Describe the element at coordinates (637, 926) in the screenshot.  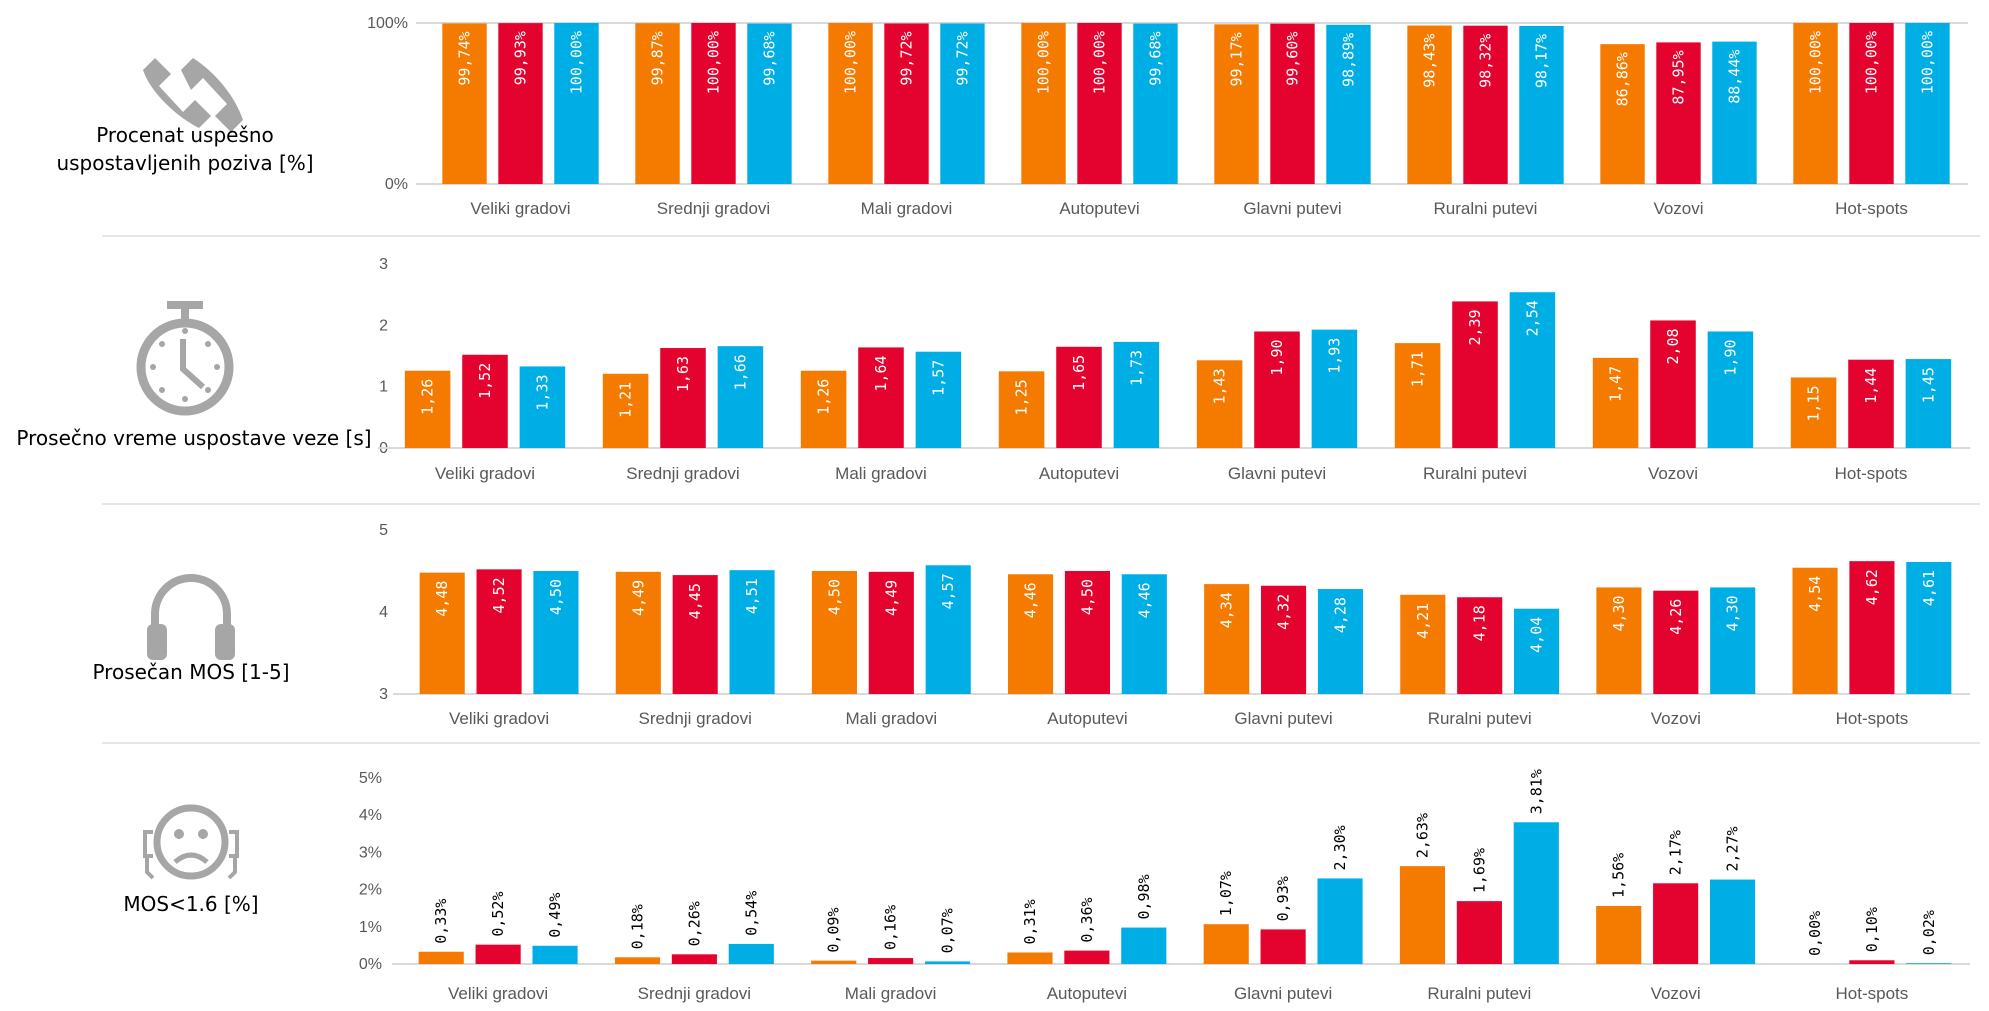
I see `data-label: 0,18%` at that location.